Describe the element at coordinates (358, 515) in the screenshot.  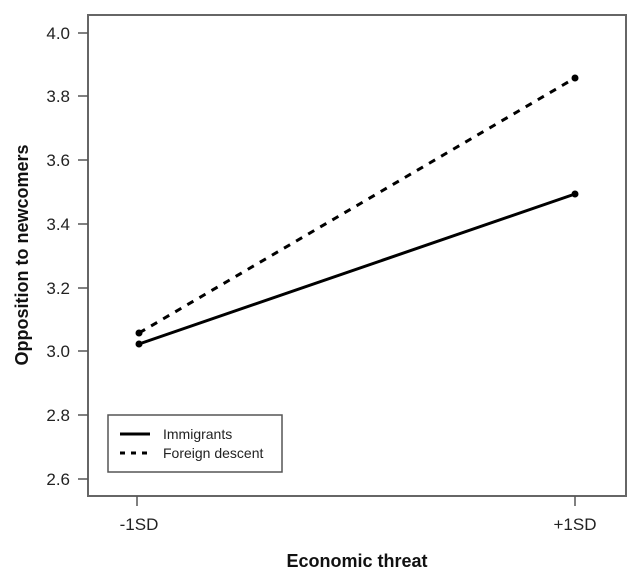
I see `x-axis: -1SD +1SD` at that location.